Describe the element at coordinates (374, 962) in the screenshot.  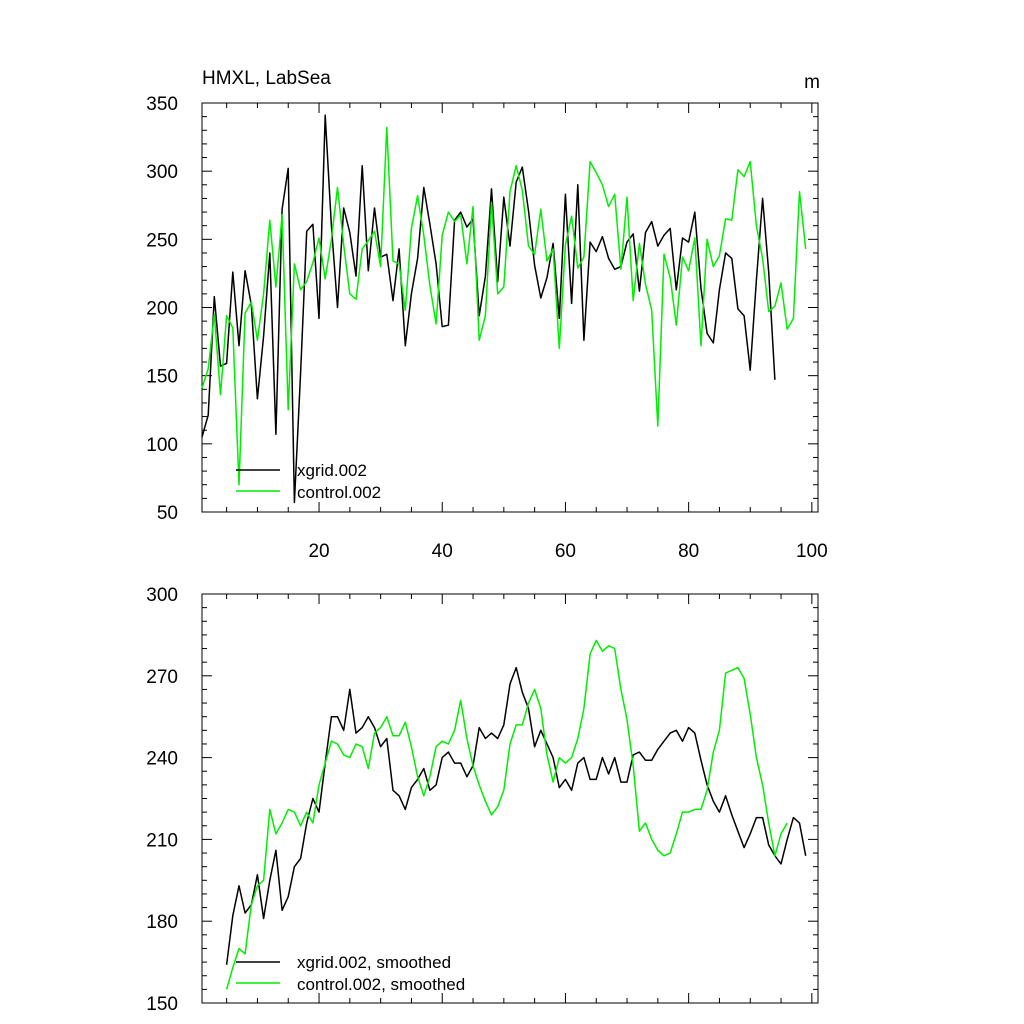
I see `legend-label-xgrid-smoothed: xgrid.002, smoothed` at that location.